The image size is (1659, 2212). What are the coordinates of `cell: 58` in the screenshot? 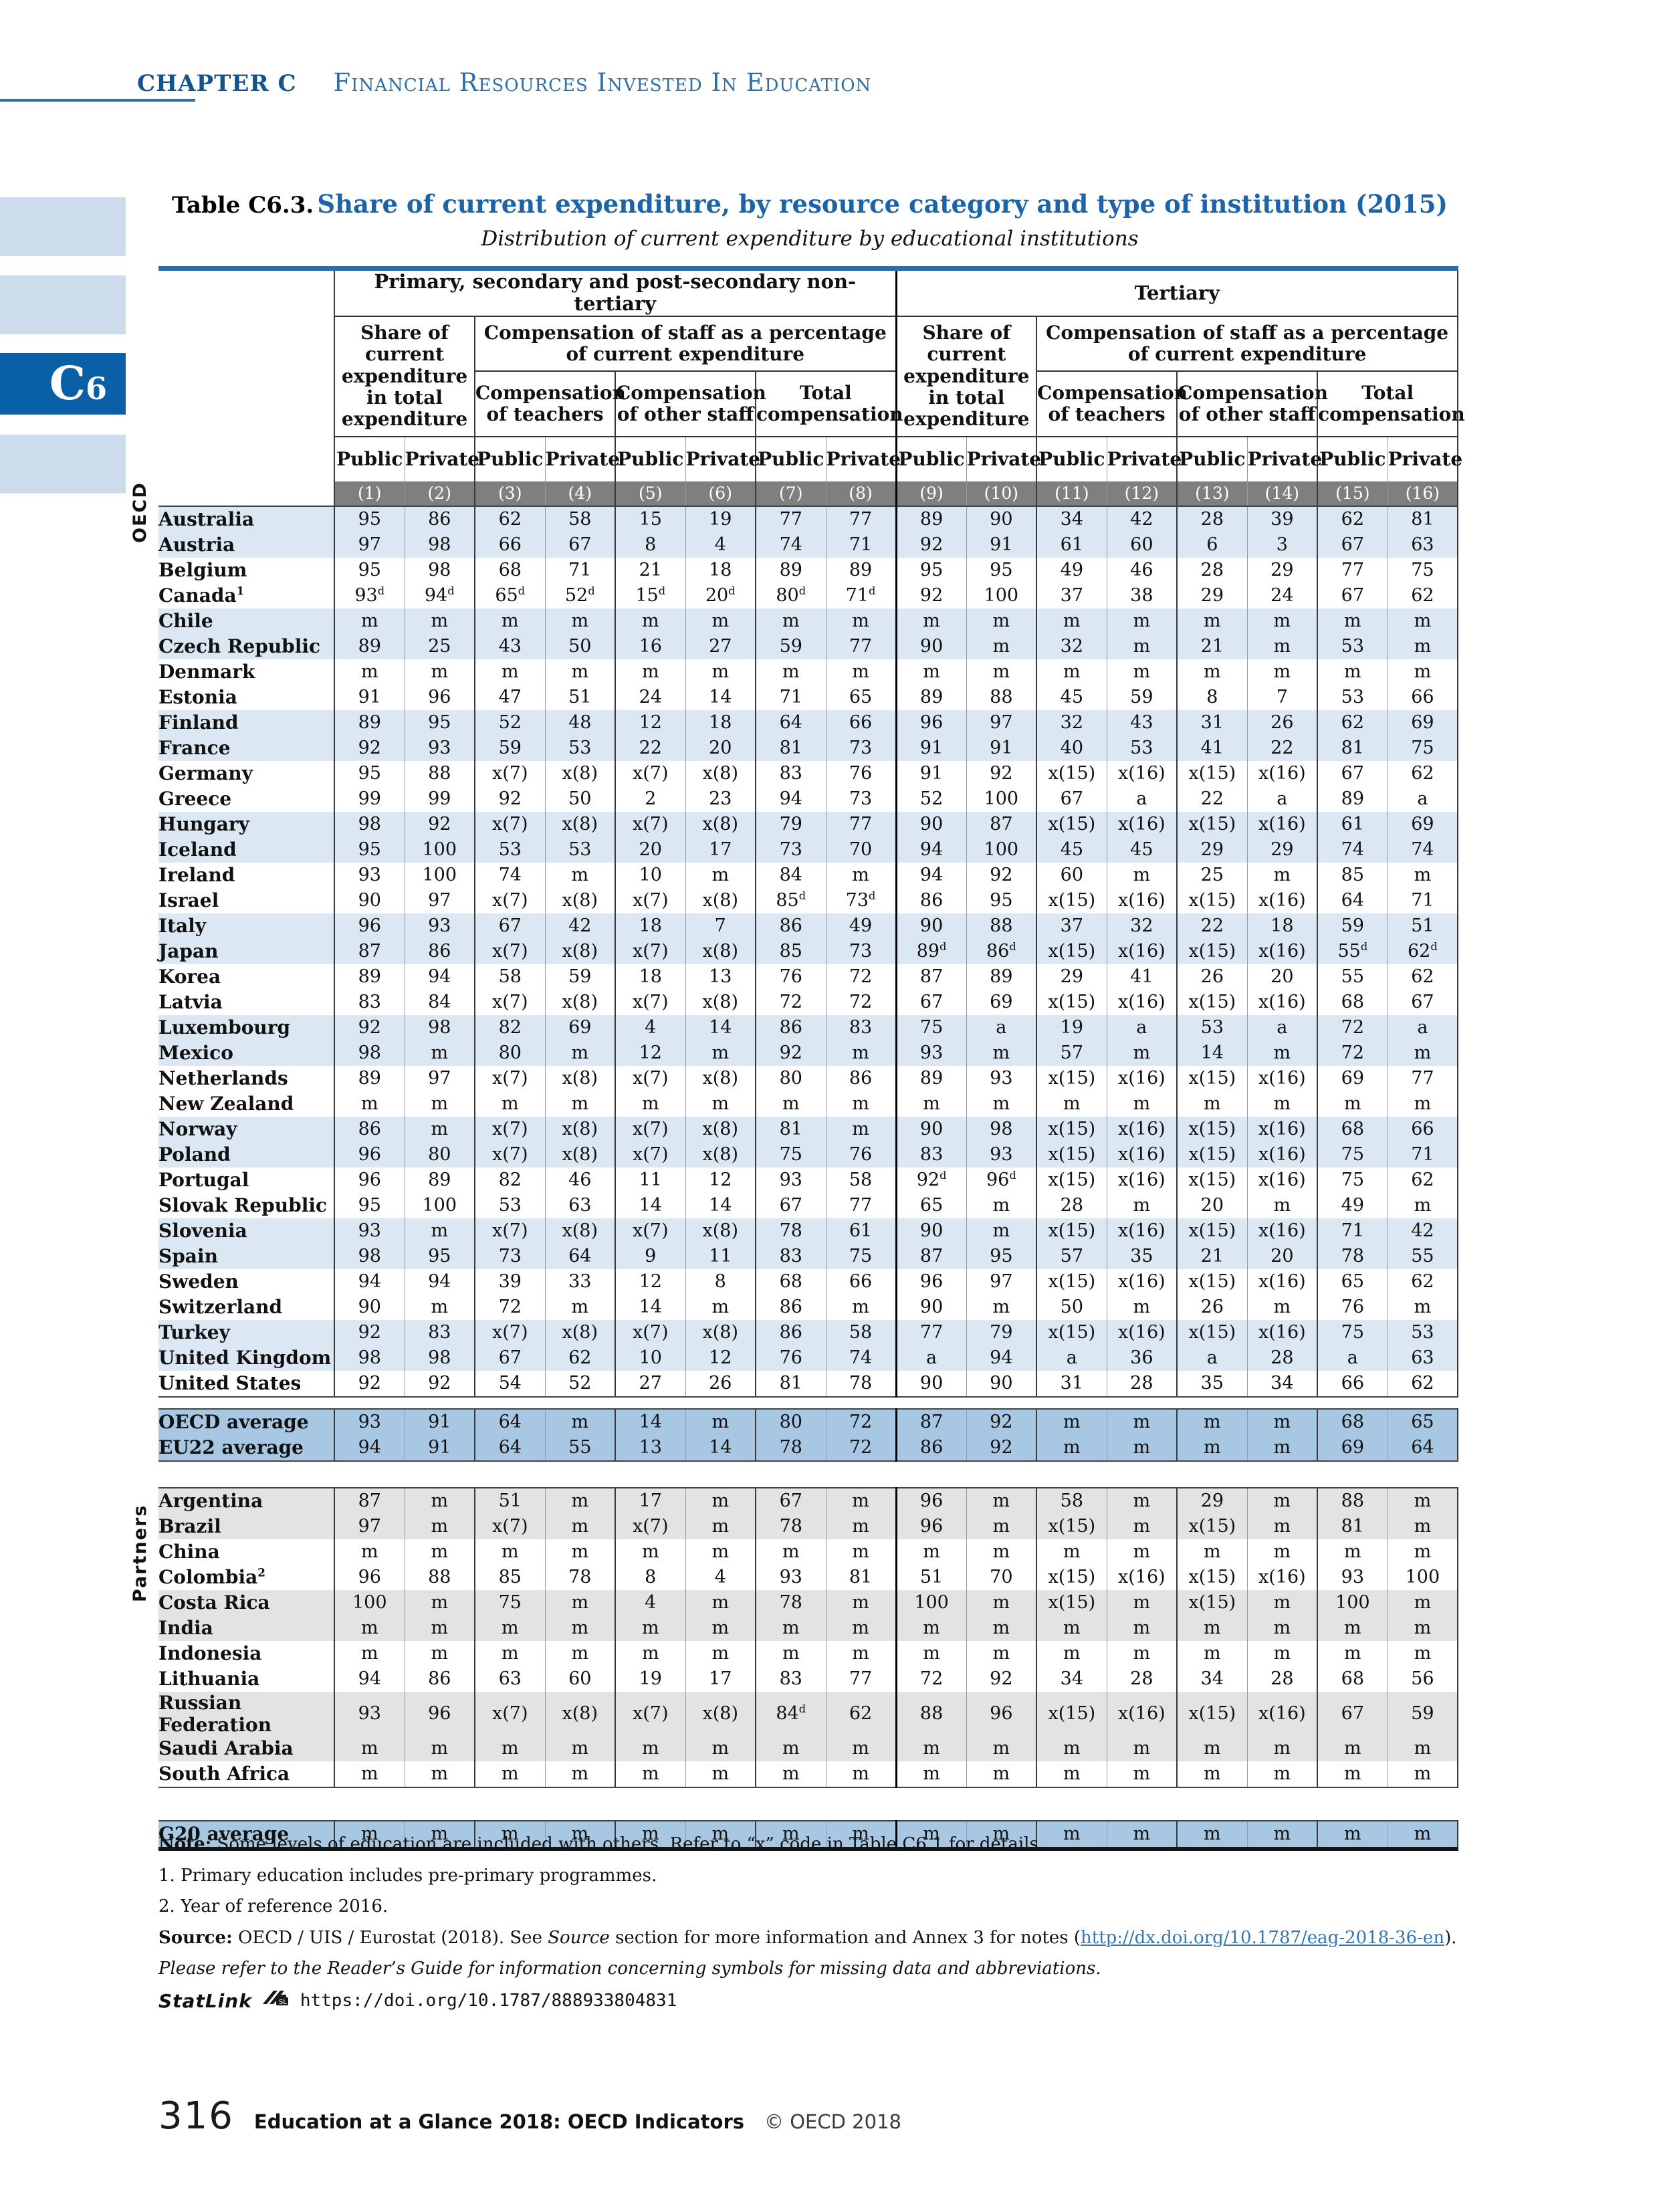 It's located at (509, 977).